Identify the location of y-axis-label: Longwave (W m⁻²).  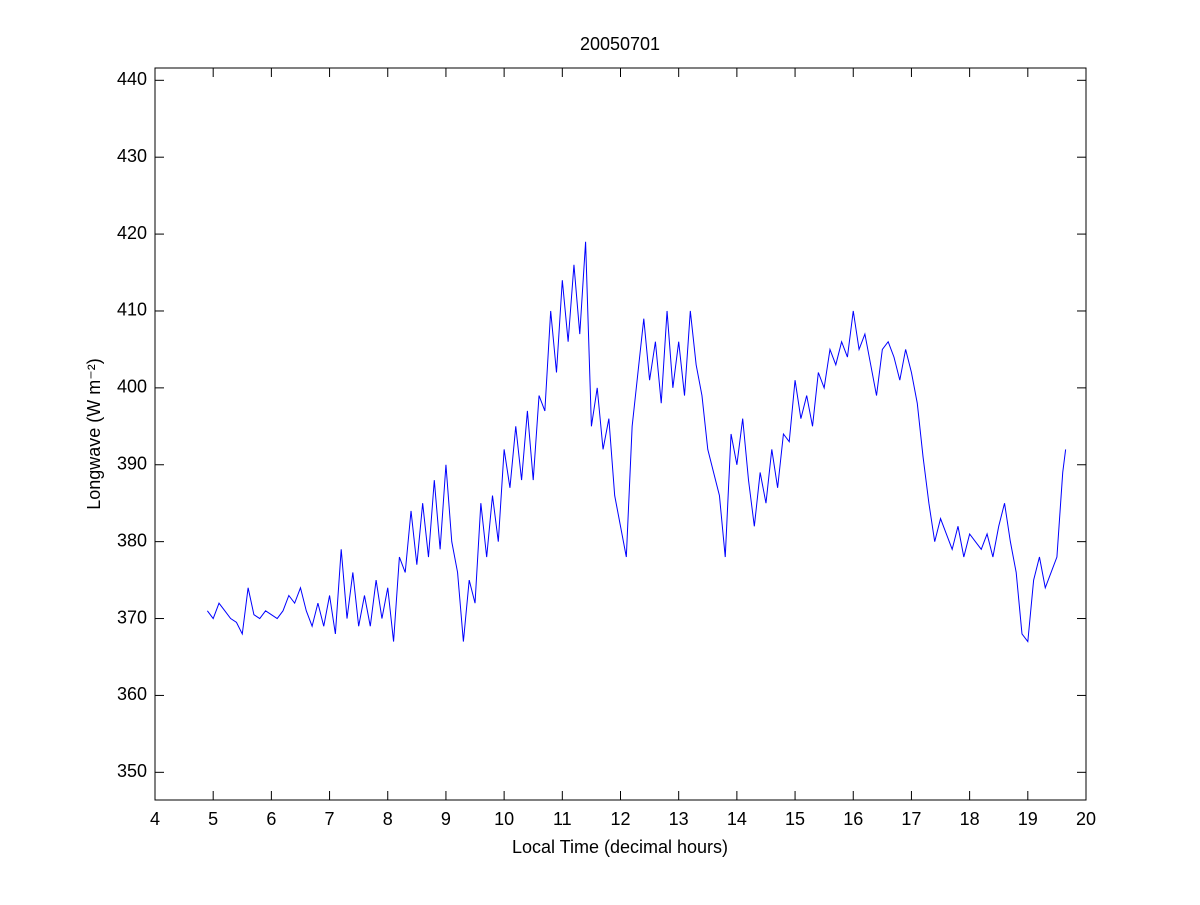
(94, 434).